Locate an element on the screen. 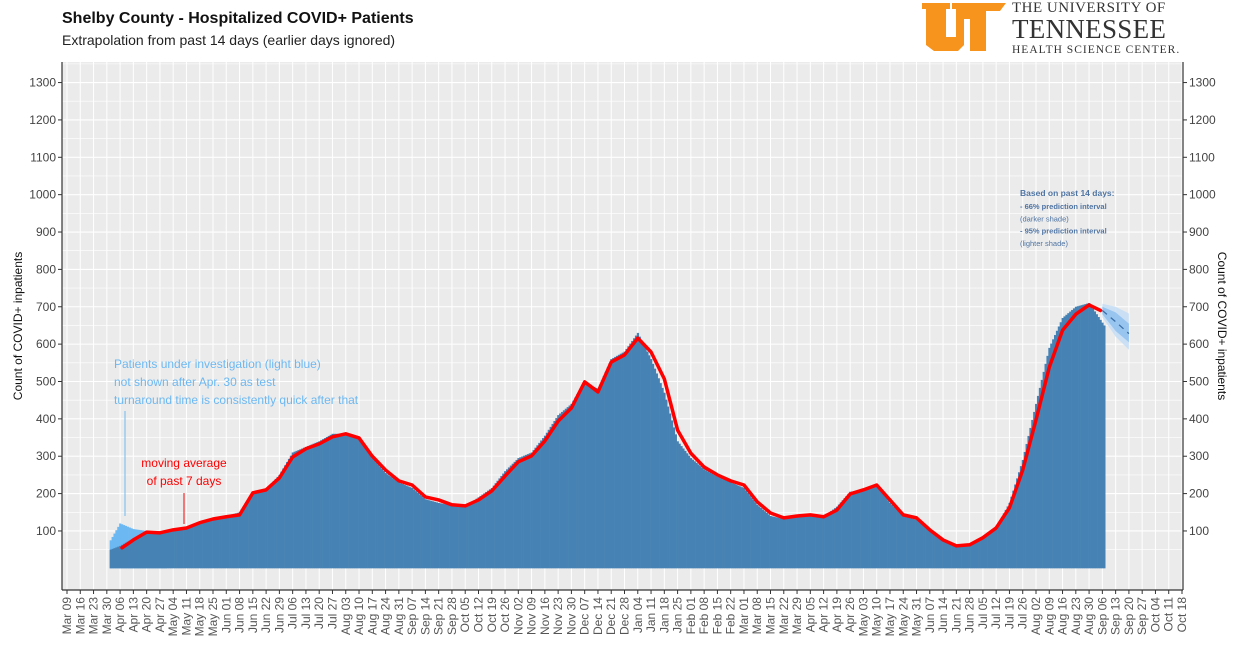 The height and width of the screenshot is (652, 1239). y-tick-label-right: 300 is located at coordinates (1199, 456).